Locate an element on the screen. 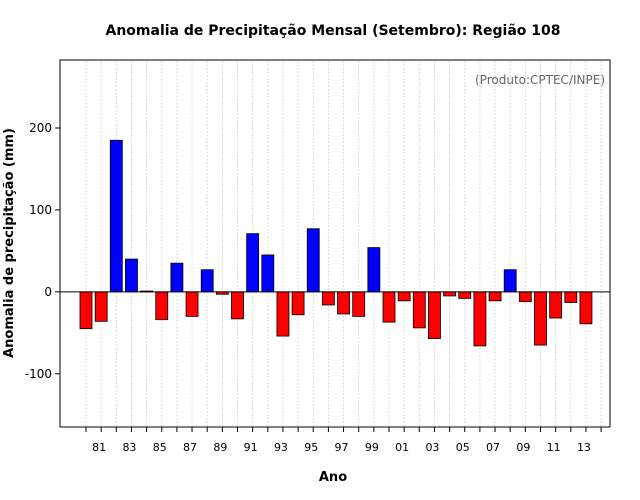  x-tick-label: 07 is located at coordinates (493, 447).